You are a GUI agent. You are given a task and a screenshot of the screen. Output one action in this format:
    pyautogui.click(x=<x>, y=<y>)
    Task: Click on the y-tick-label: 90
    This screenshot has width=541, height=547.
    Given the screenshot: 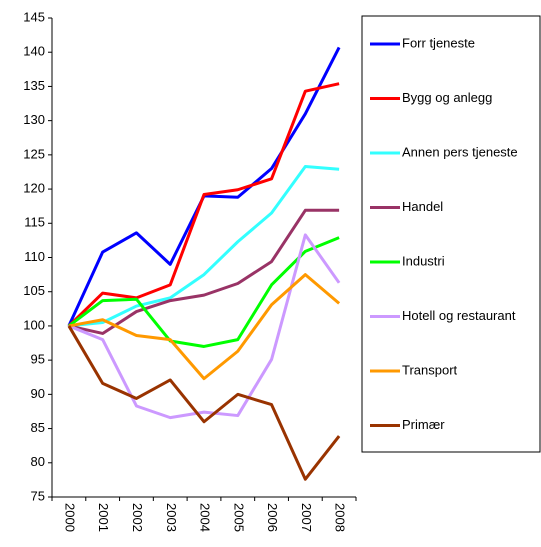 What is the action you would take?
    pyautogui.click(x=38, y=393)
    